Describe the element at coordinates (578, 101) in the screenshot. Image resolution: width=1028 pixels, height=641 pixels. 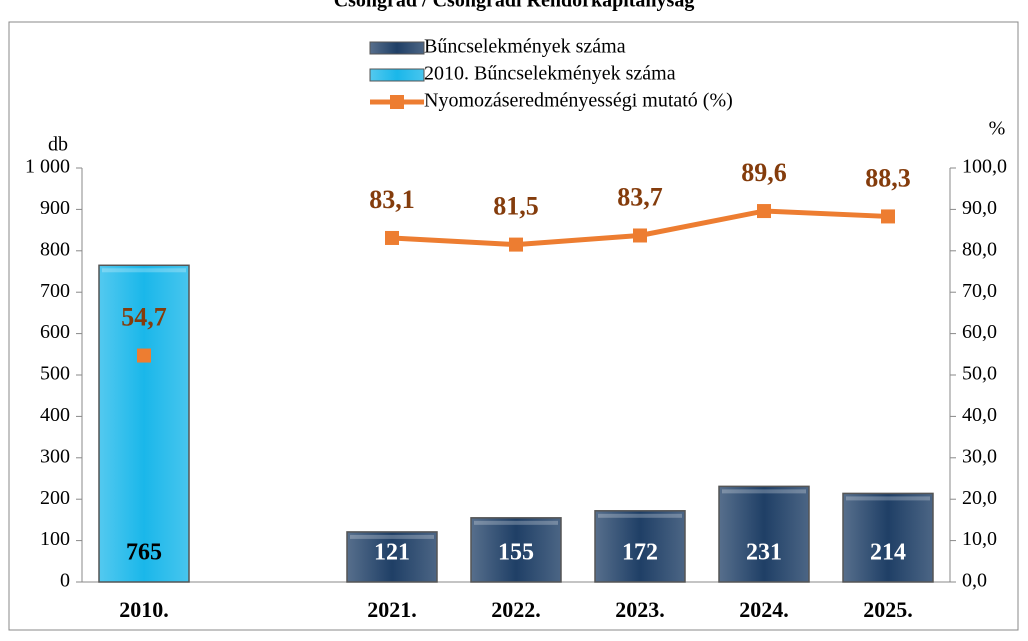
I see `legend-label: Nyomozáseredményességi mutató (%)` at that location.